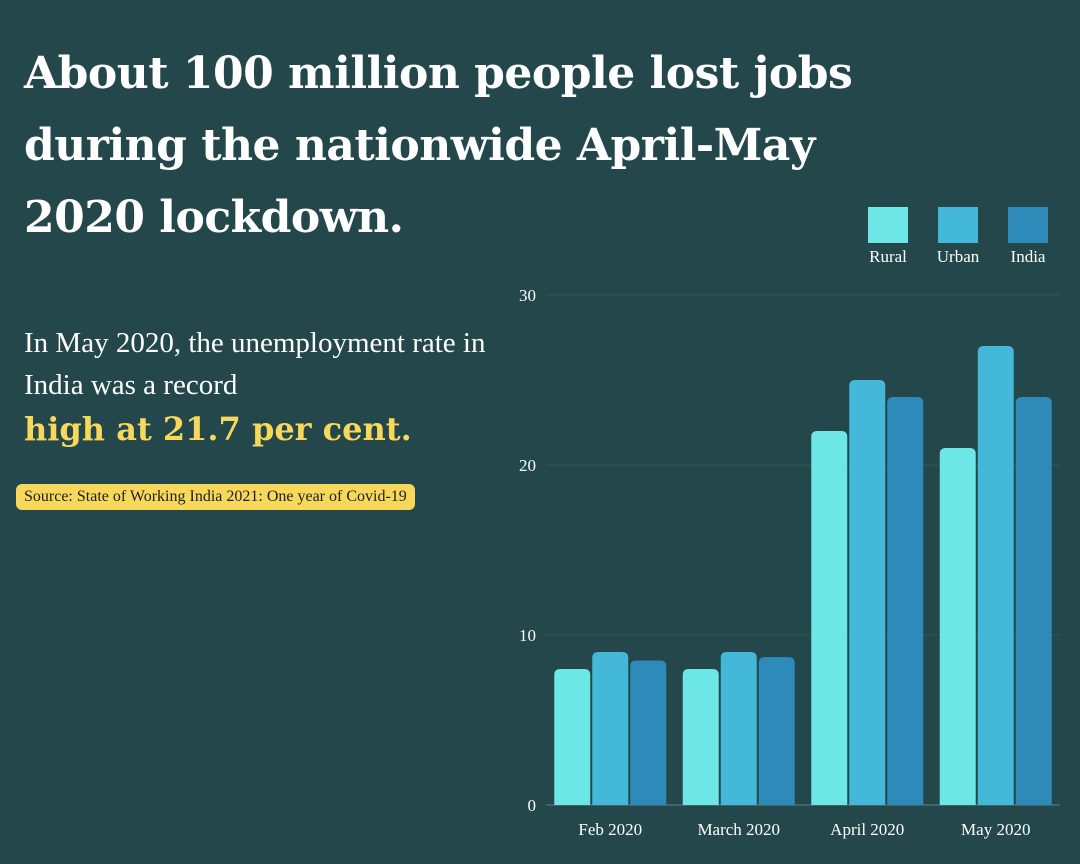 The height and width of the screenshot is (864, 1080). Describe the element at coordinates (532, 805) in the screenshot. I see `y-tick-label: 0` at that location.